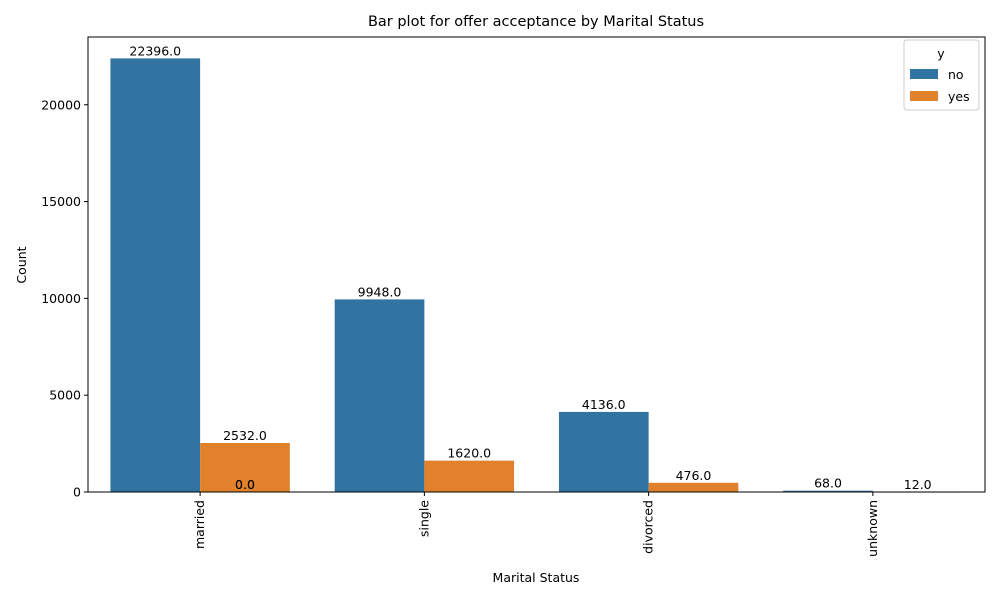  Describe the element at coordinates (77, 492) in the screenshot. I see `y-tick-label: 0` at that location.